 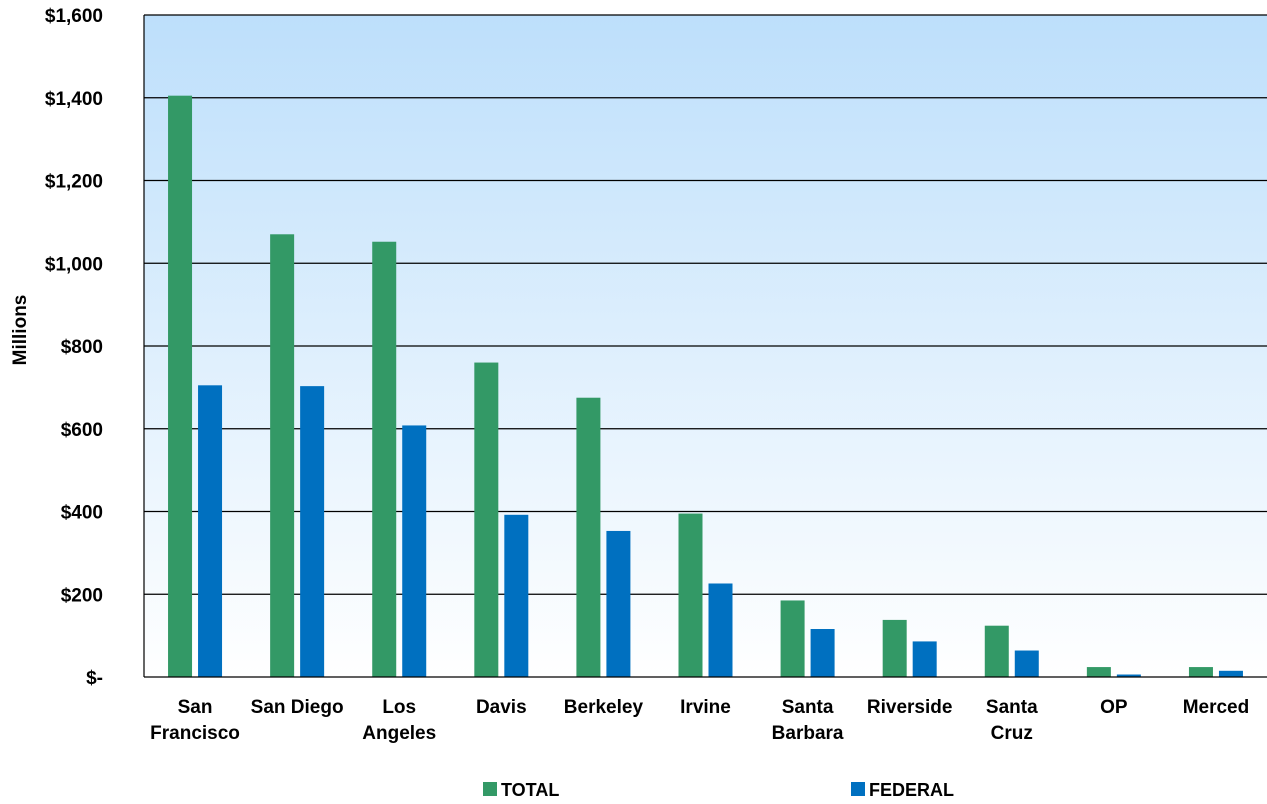 I want to click on x-category-label: Irvine, so click(x=705, y=707).